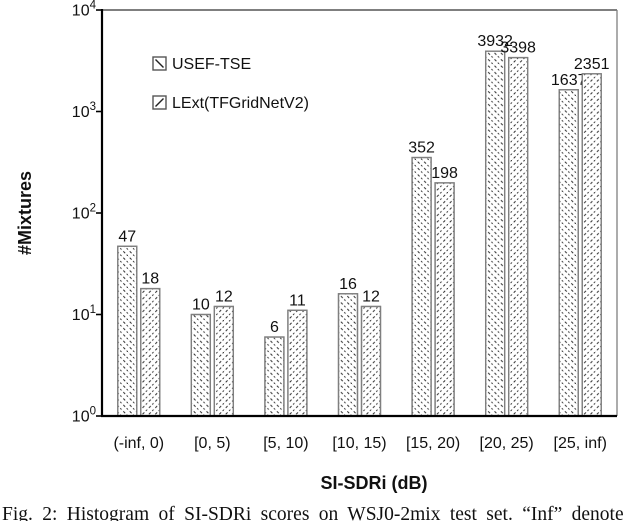 This screenshot has height=521, width=640. Describe the element at coordinates (444, 173) in the screenshot. I see `value-label: 198` at that location.